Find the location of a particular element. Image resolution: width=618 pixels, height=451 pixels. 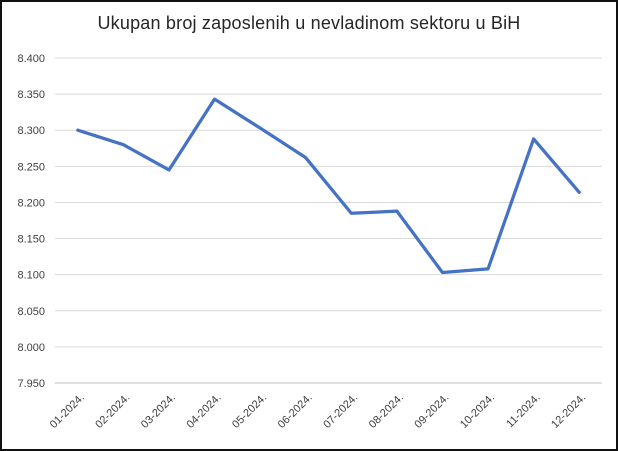

y-axis-tick-label: 8.350 is located at coordinates (31, 95).